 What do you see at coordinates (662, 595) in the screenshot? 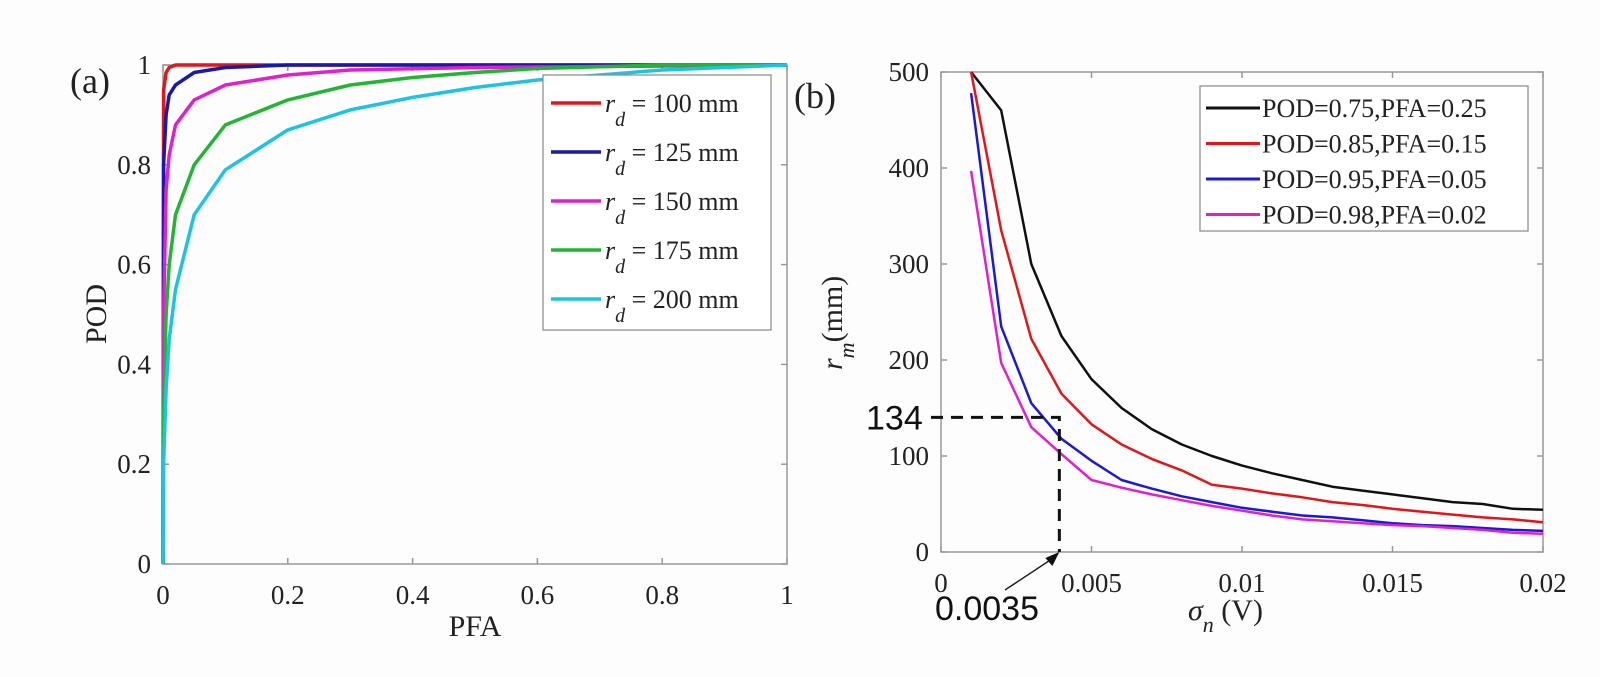
I see `x-tick-label-a: 0.8` at bounding box center [662, 595].